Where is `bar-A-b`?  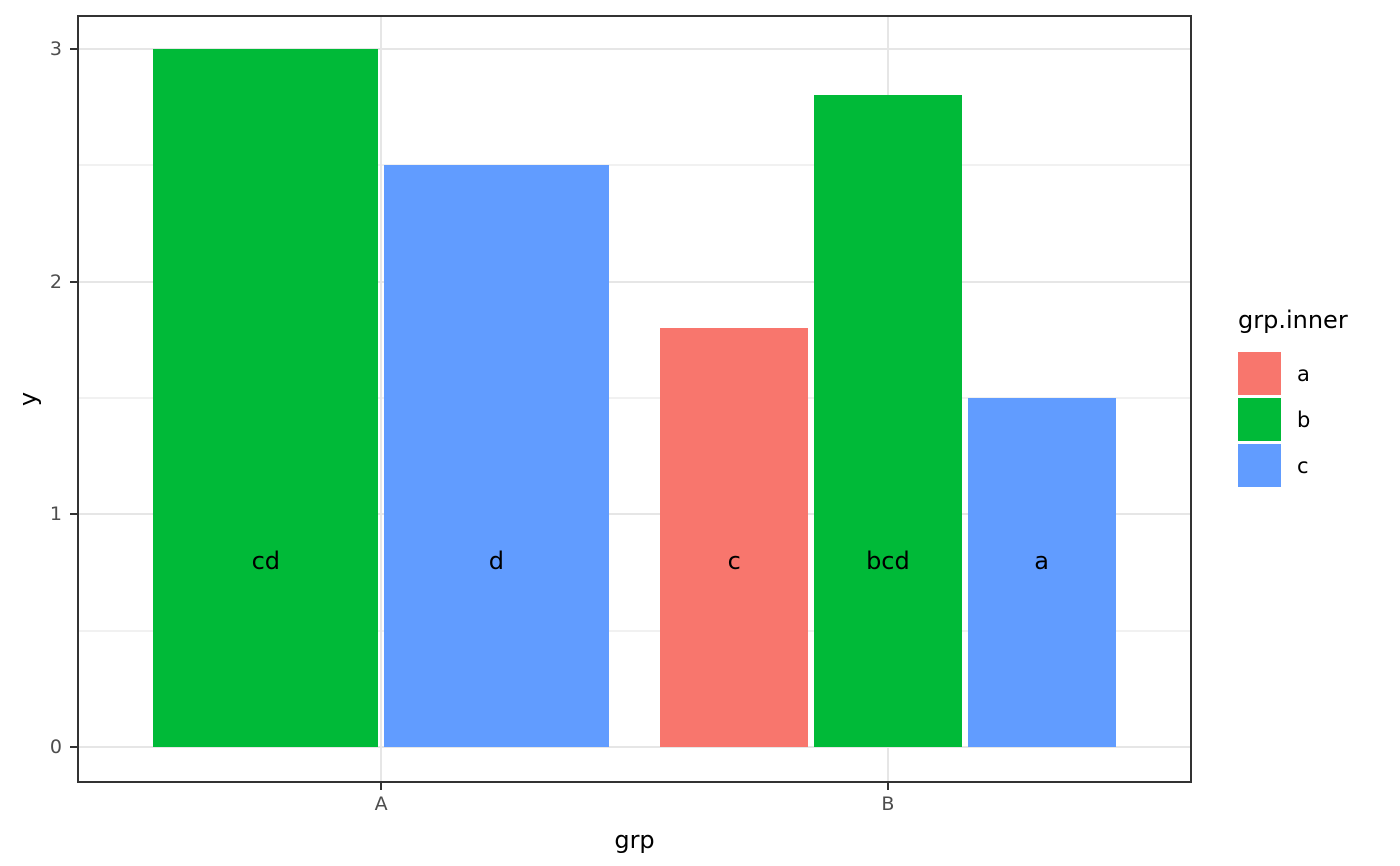 bar-A-b is located at coordinates (266, 397).